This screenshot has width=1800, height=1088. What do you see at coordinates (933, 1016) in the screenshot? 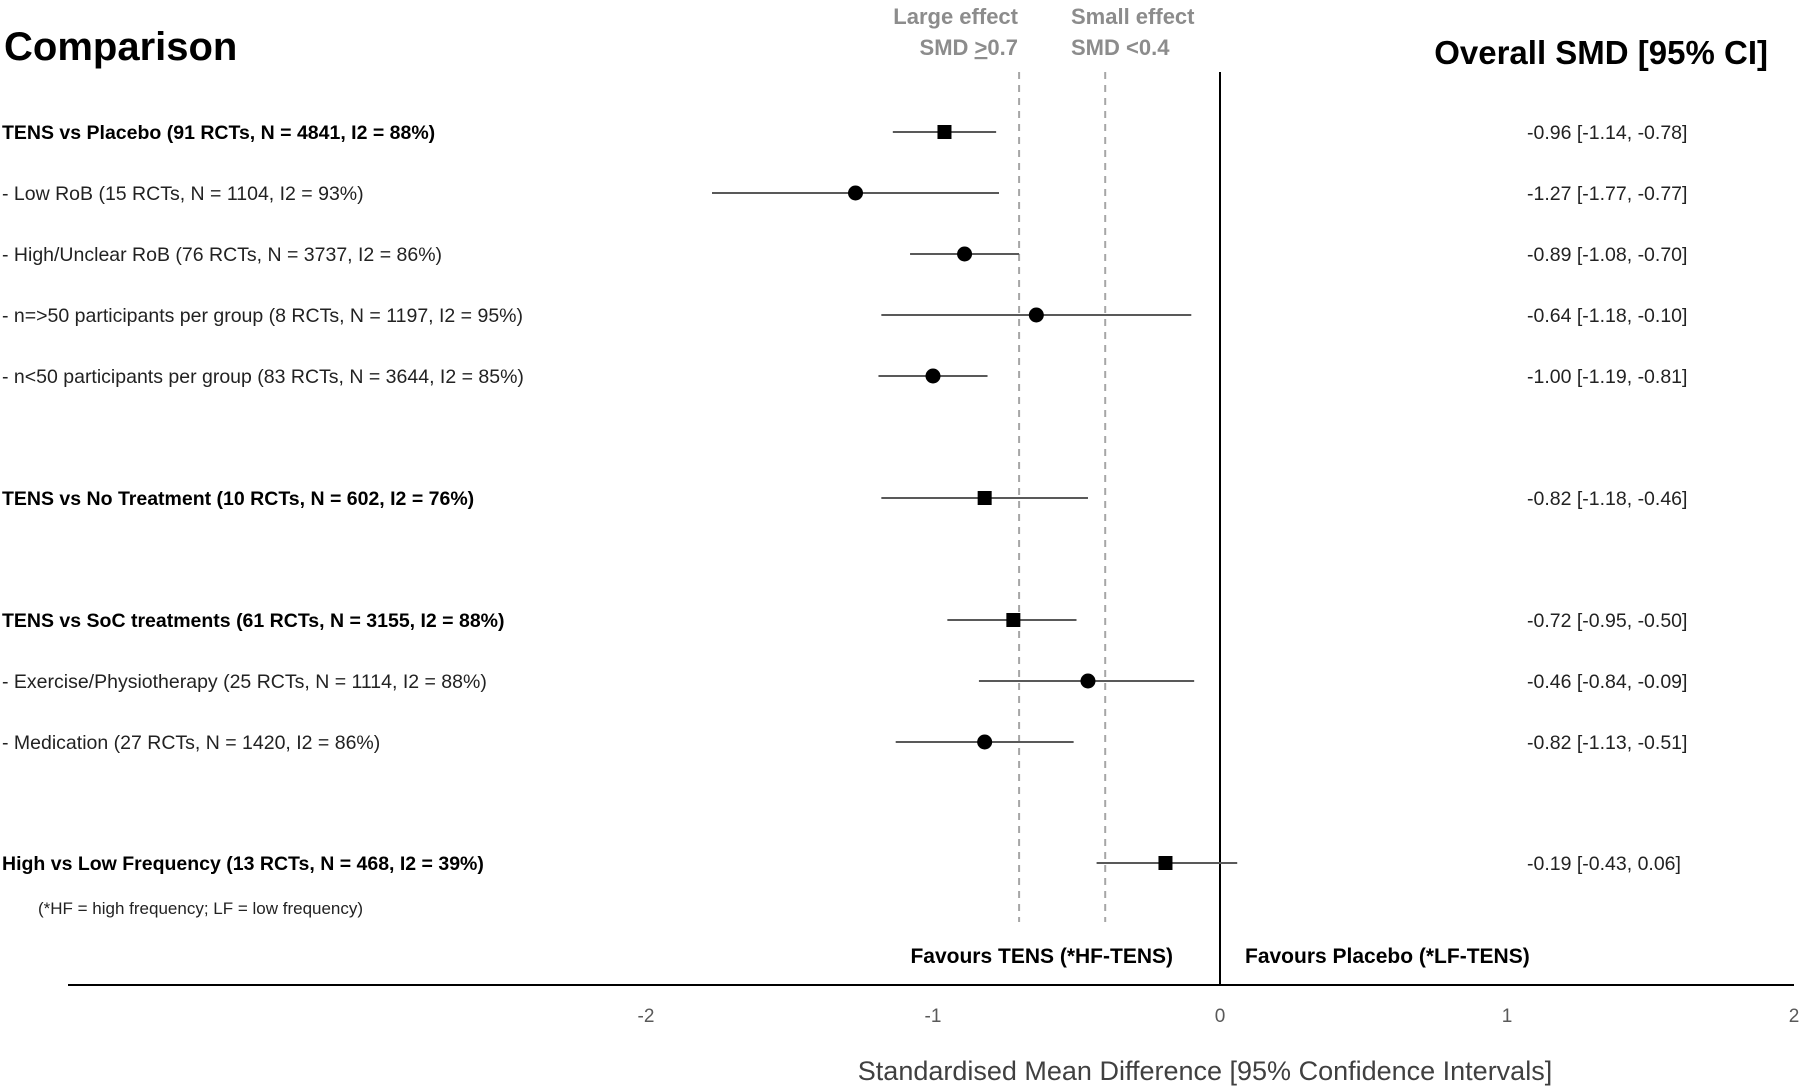
I see `x-tick-label: -1` at bounding box center [933, 1016].